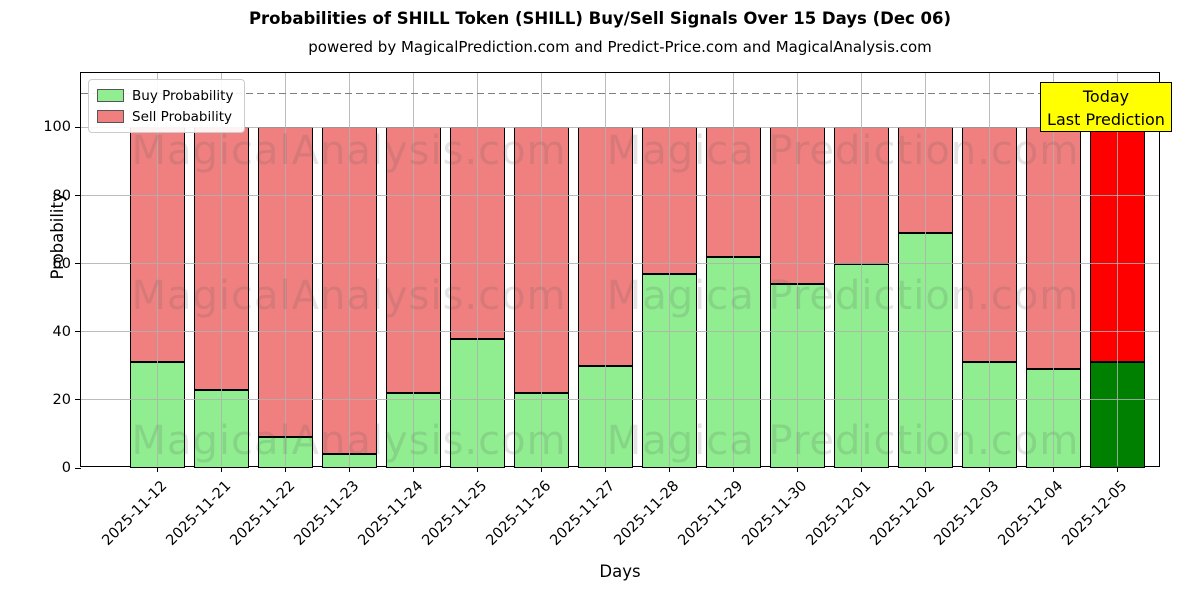 The height and width of the screenshot is (600, 1200). What do you see at coordinates (61, 195) in the screenshot?
I see `y-tick-label: 80` at bounding box center [61, 195].